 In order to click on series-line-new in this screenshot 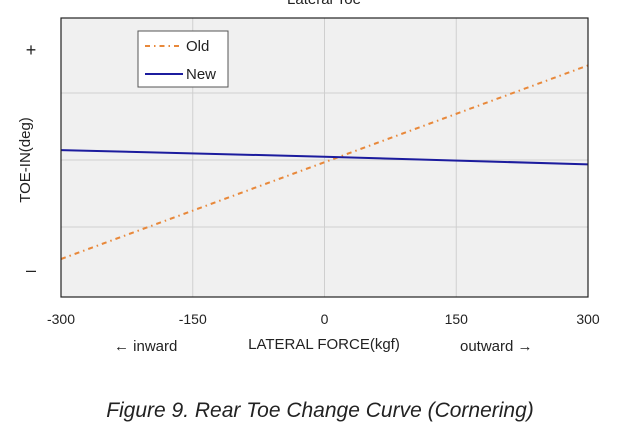, I will do `click(324, 157)`.